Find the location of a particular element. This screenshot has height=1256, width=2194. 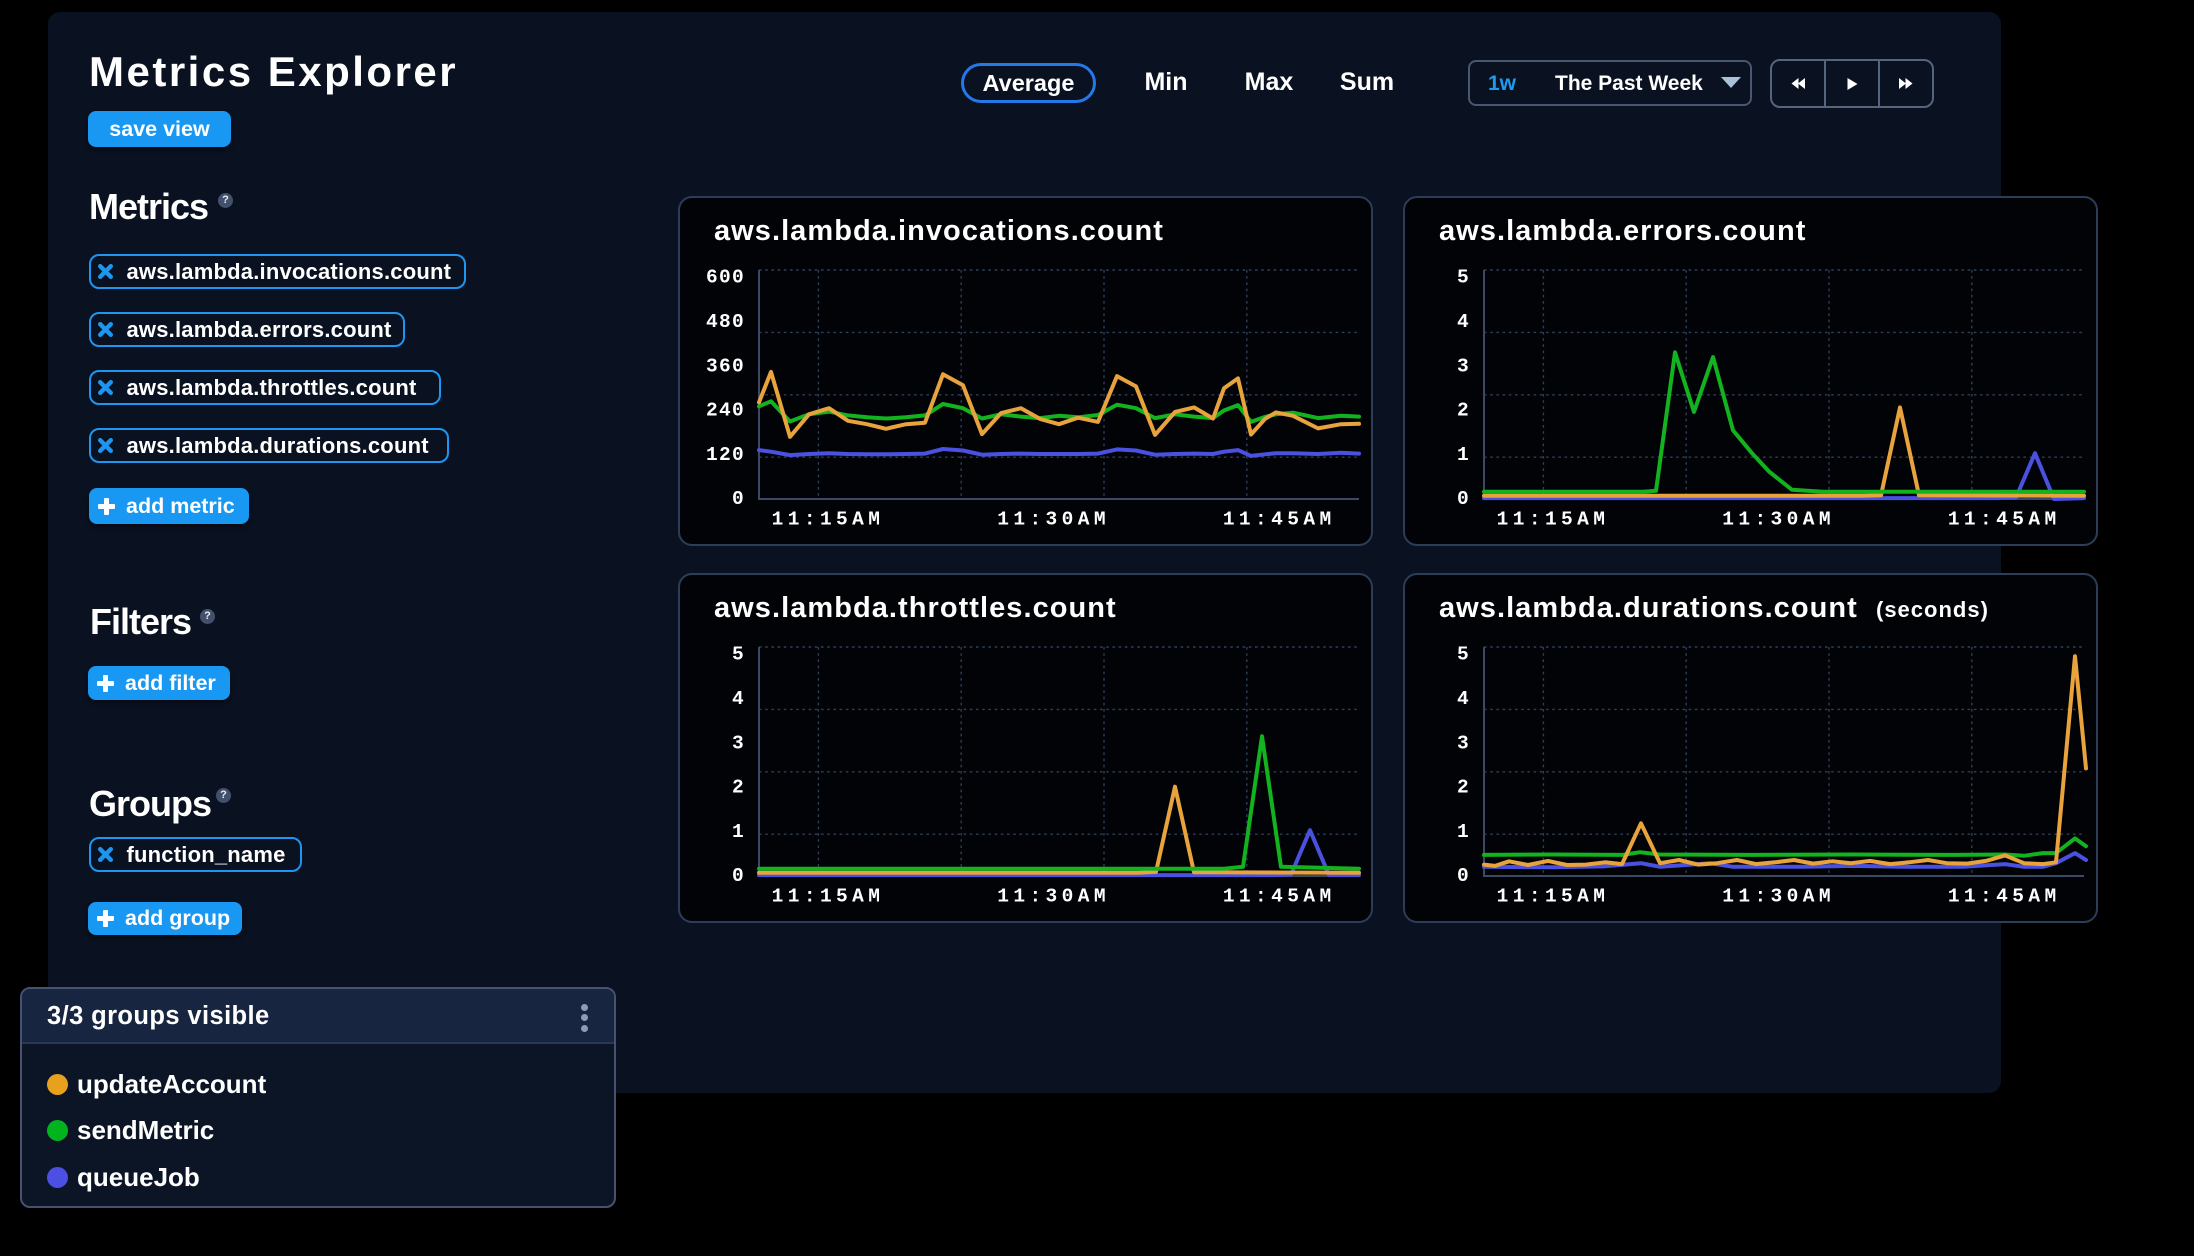

svg-text: (seconds) is located at coordinates (1932, 609).